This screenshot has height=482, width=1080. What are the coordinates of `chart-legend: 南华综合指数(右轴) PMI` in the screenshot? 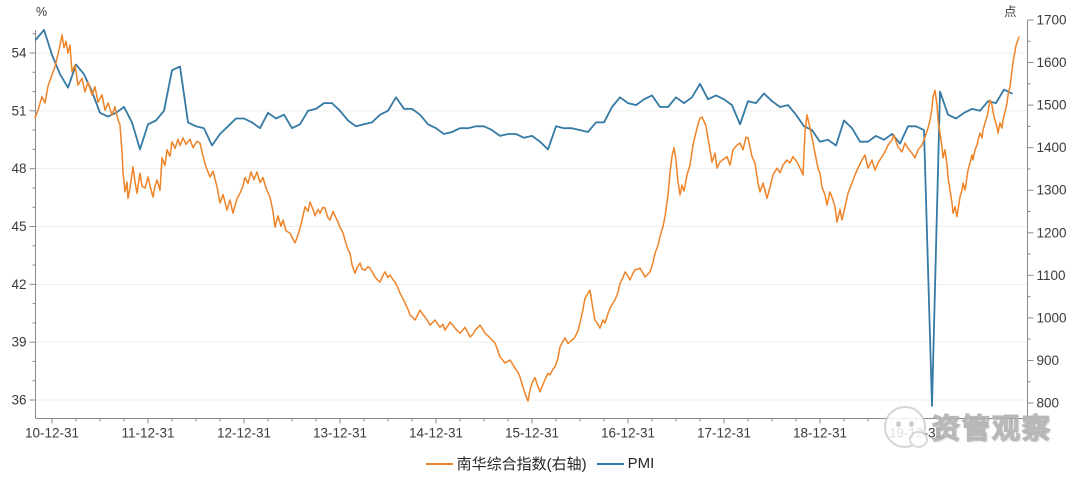 It's located at (540, 463).